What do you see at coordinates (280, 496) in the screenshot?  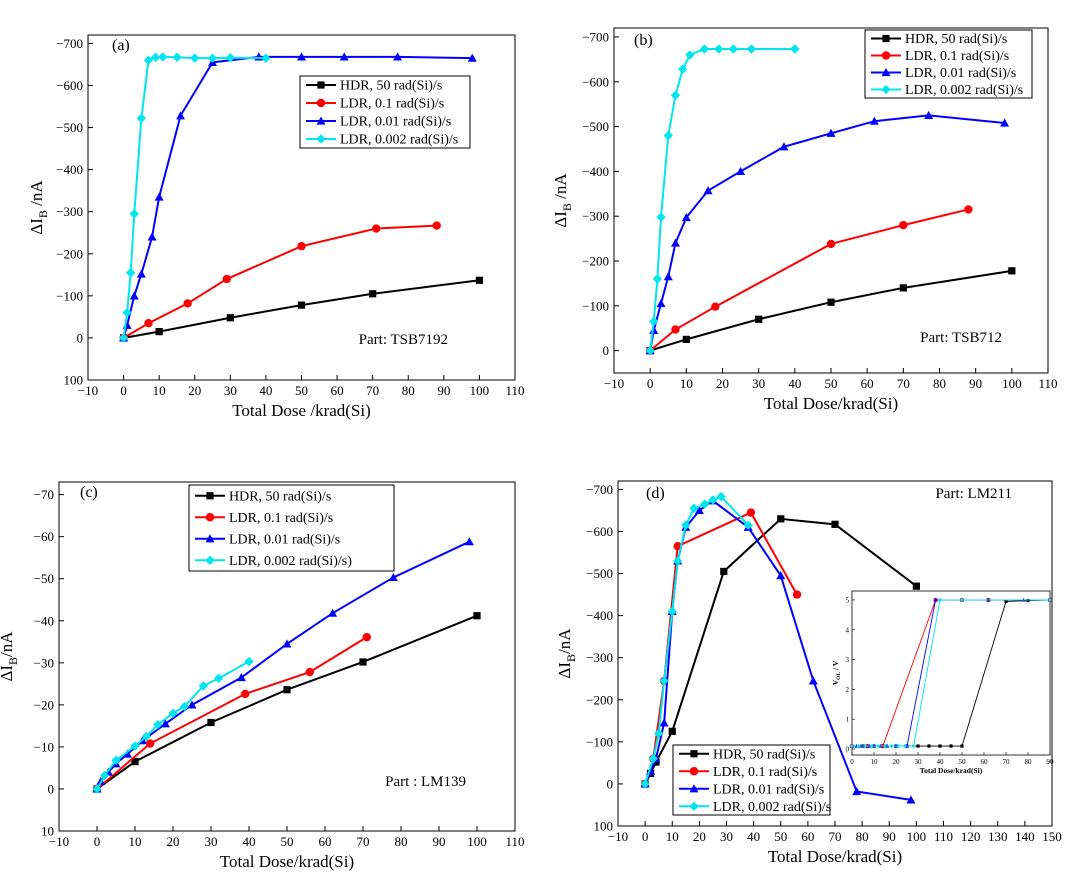 I see `legend-label: HDR, 50 rad(Si)/s` at bounding box center [280, 496].